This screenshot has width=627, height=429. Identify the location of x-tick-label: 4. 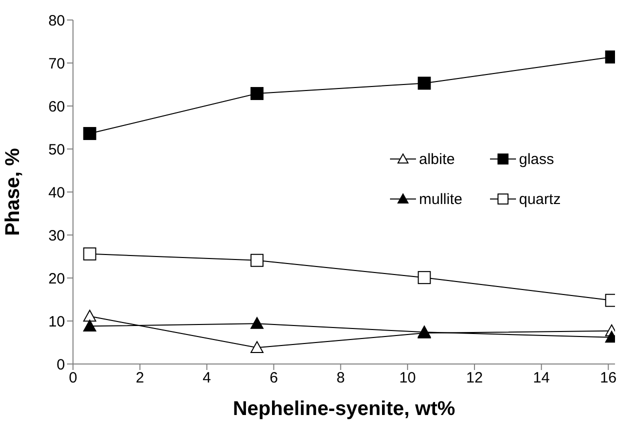
(206, 378).